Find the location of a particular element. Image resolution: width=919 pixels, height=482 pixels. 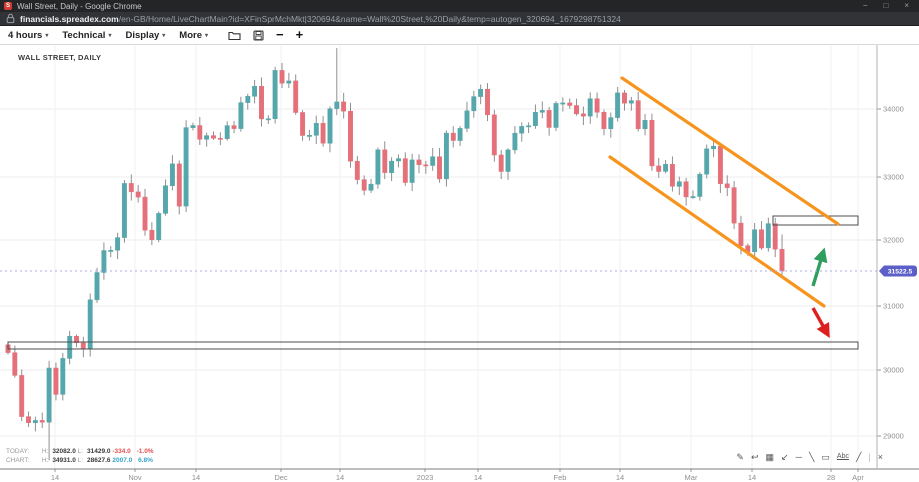

grid-tool-icon: ▦ is located at coordinates (770, 457).